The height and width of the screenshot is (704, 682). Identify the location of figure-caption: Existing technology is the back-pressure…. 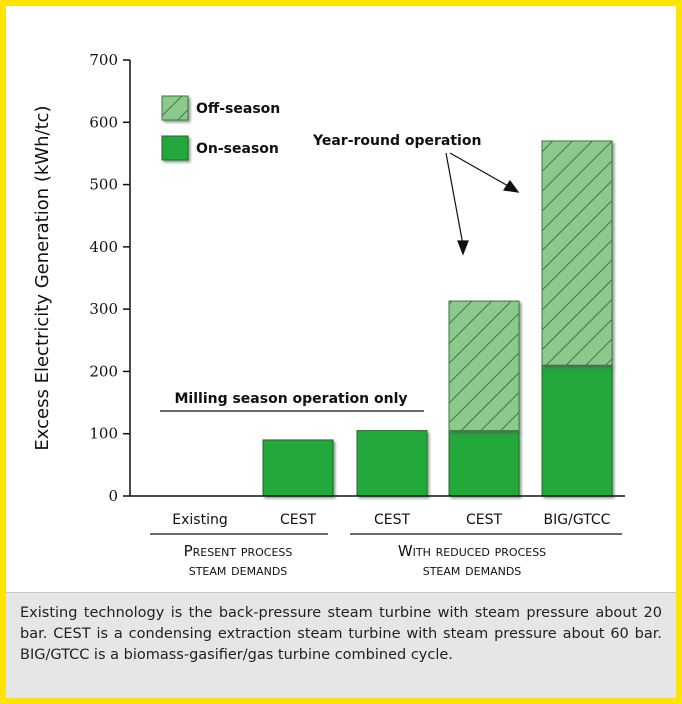
(341, 634).